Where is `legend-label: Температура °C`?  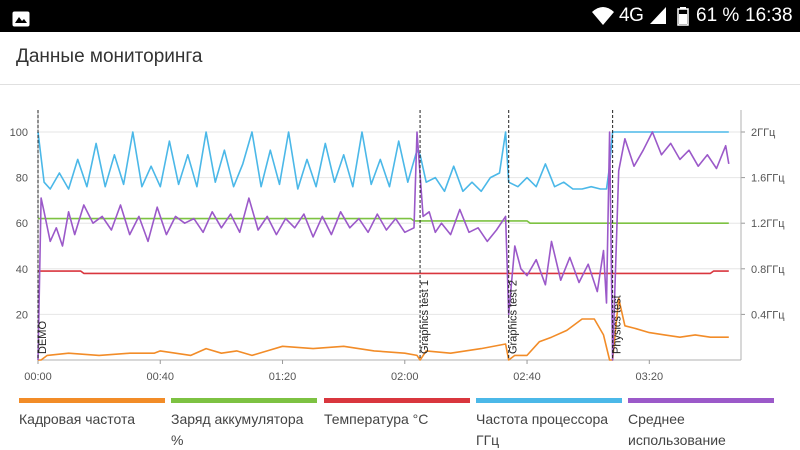 legend-label: Температура °C is located at coordinates (376, 419).